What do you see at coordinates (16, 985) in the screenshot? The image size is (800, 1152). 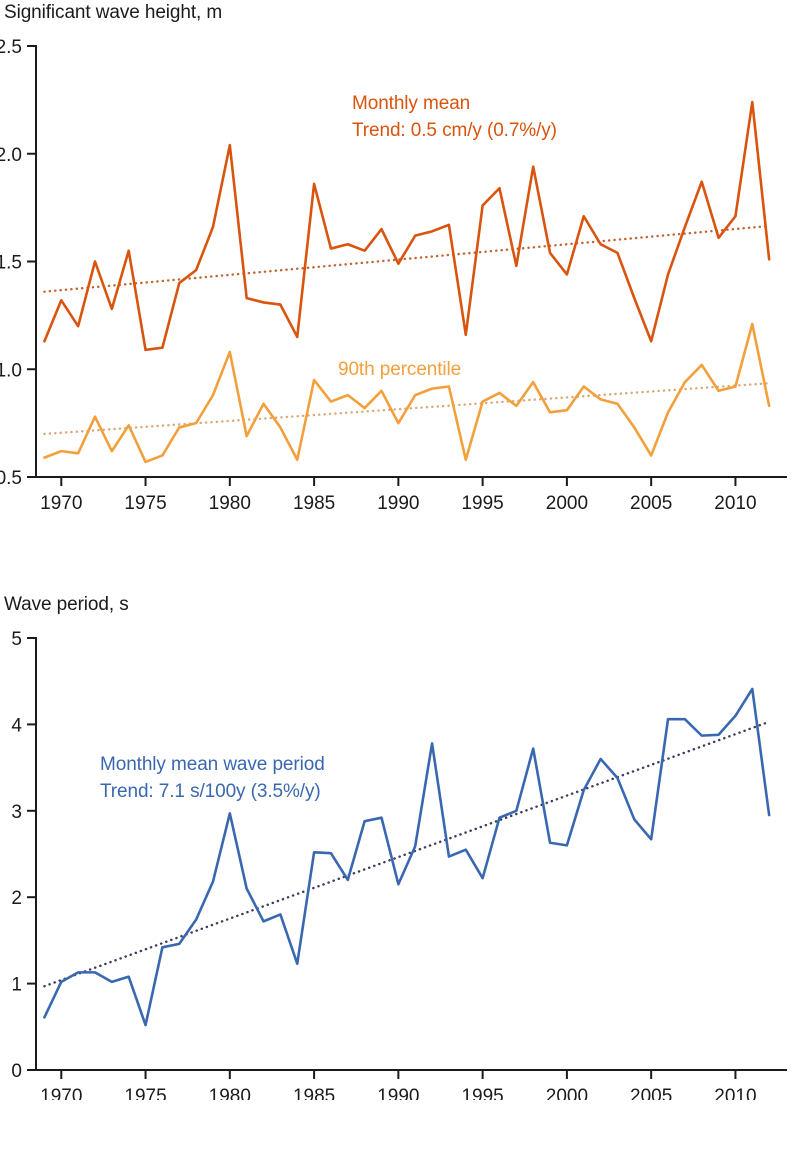 I see `y-tick-label: 1` at bounding box center [16, 985].